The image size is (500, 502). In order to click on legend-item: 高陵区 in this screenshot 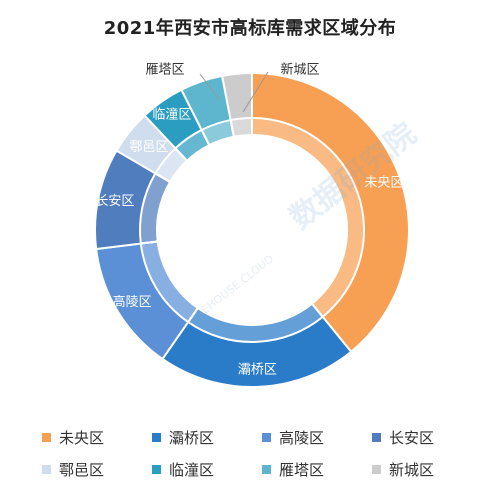, I will do `click(293, 437)`.